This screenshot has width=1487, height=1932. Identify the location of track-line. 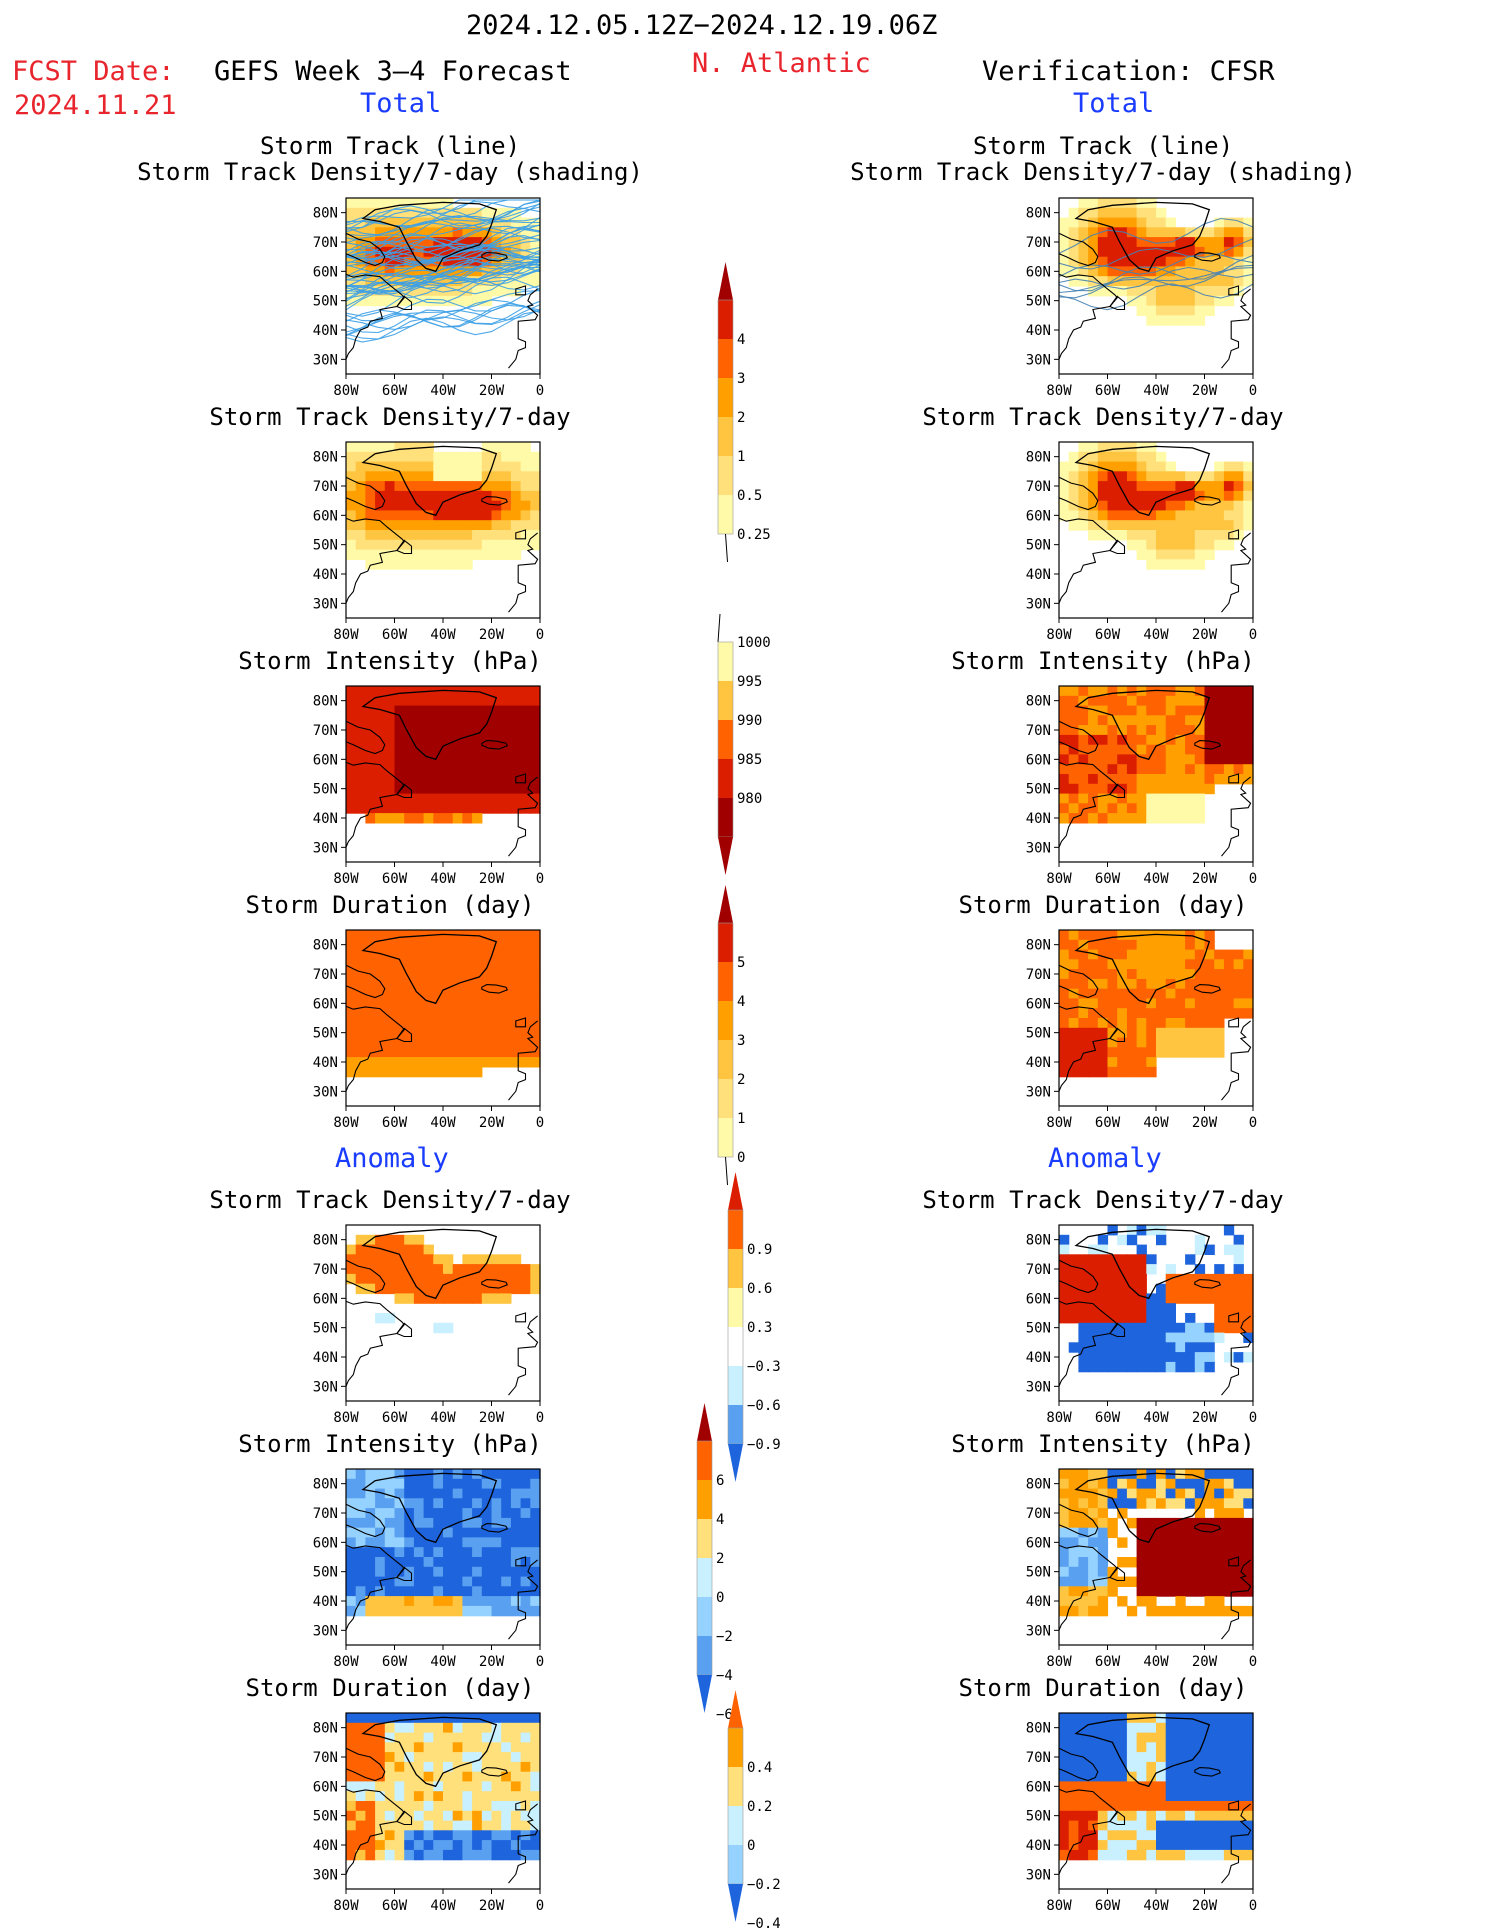
(1156, 281).